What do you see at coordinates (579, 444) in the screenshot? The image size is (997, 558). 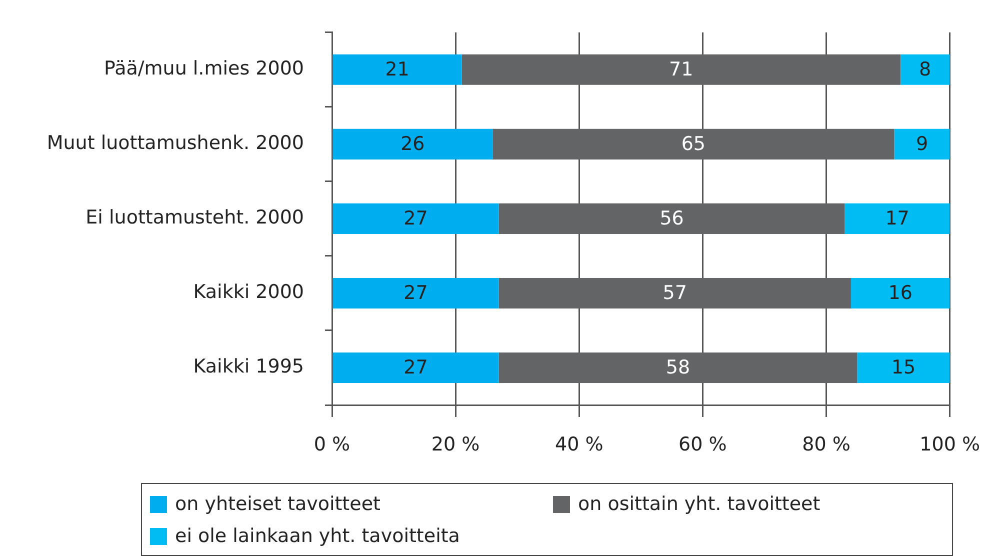 I see `x-tick-label: 40 %` at bounding box center [579, 444].